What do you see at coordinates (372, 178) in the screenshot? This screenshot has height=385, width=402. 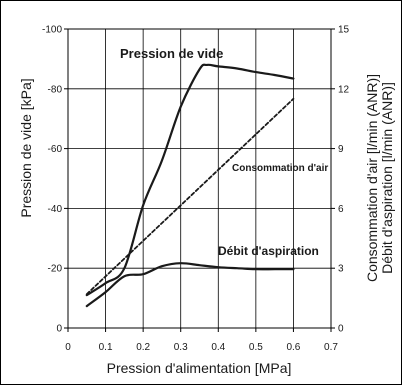 I see `y-right-axis-title-1: Consommation d'air [l/min (ANR)]` at bounding box center [372, 178].